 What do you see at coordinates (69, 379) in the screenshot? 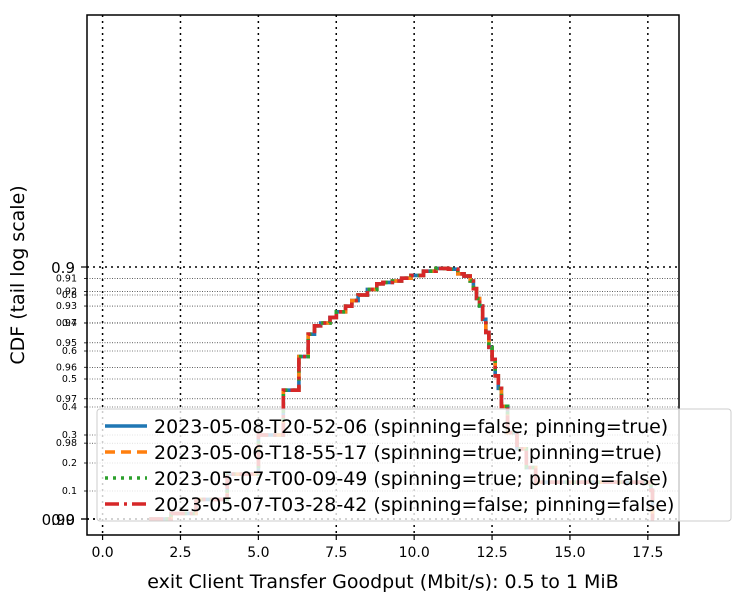
I see `y-minor-tick-label: 0.5` at bounding box center [69, 379].